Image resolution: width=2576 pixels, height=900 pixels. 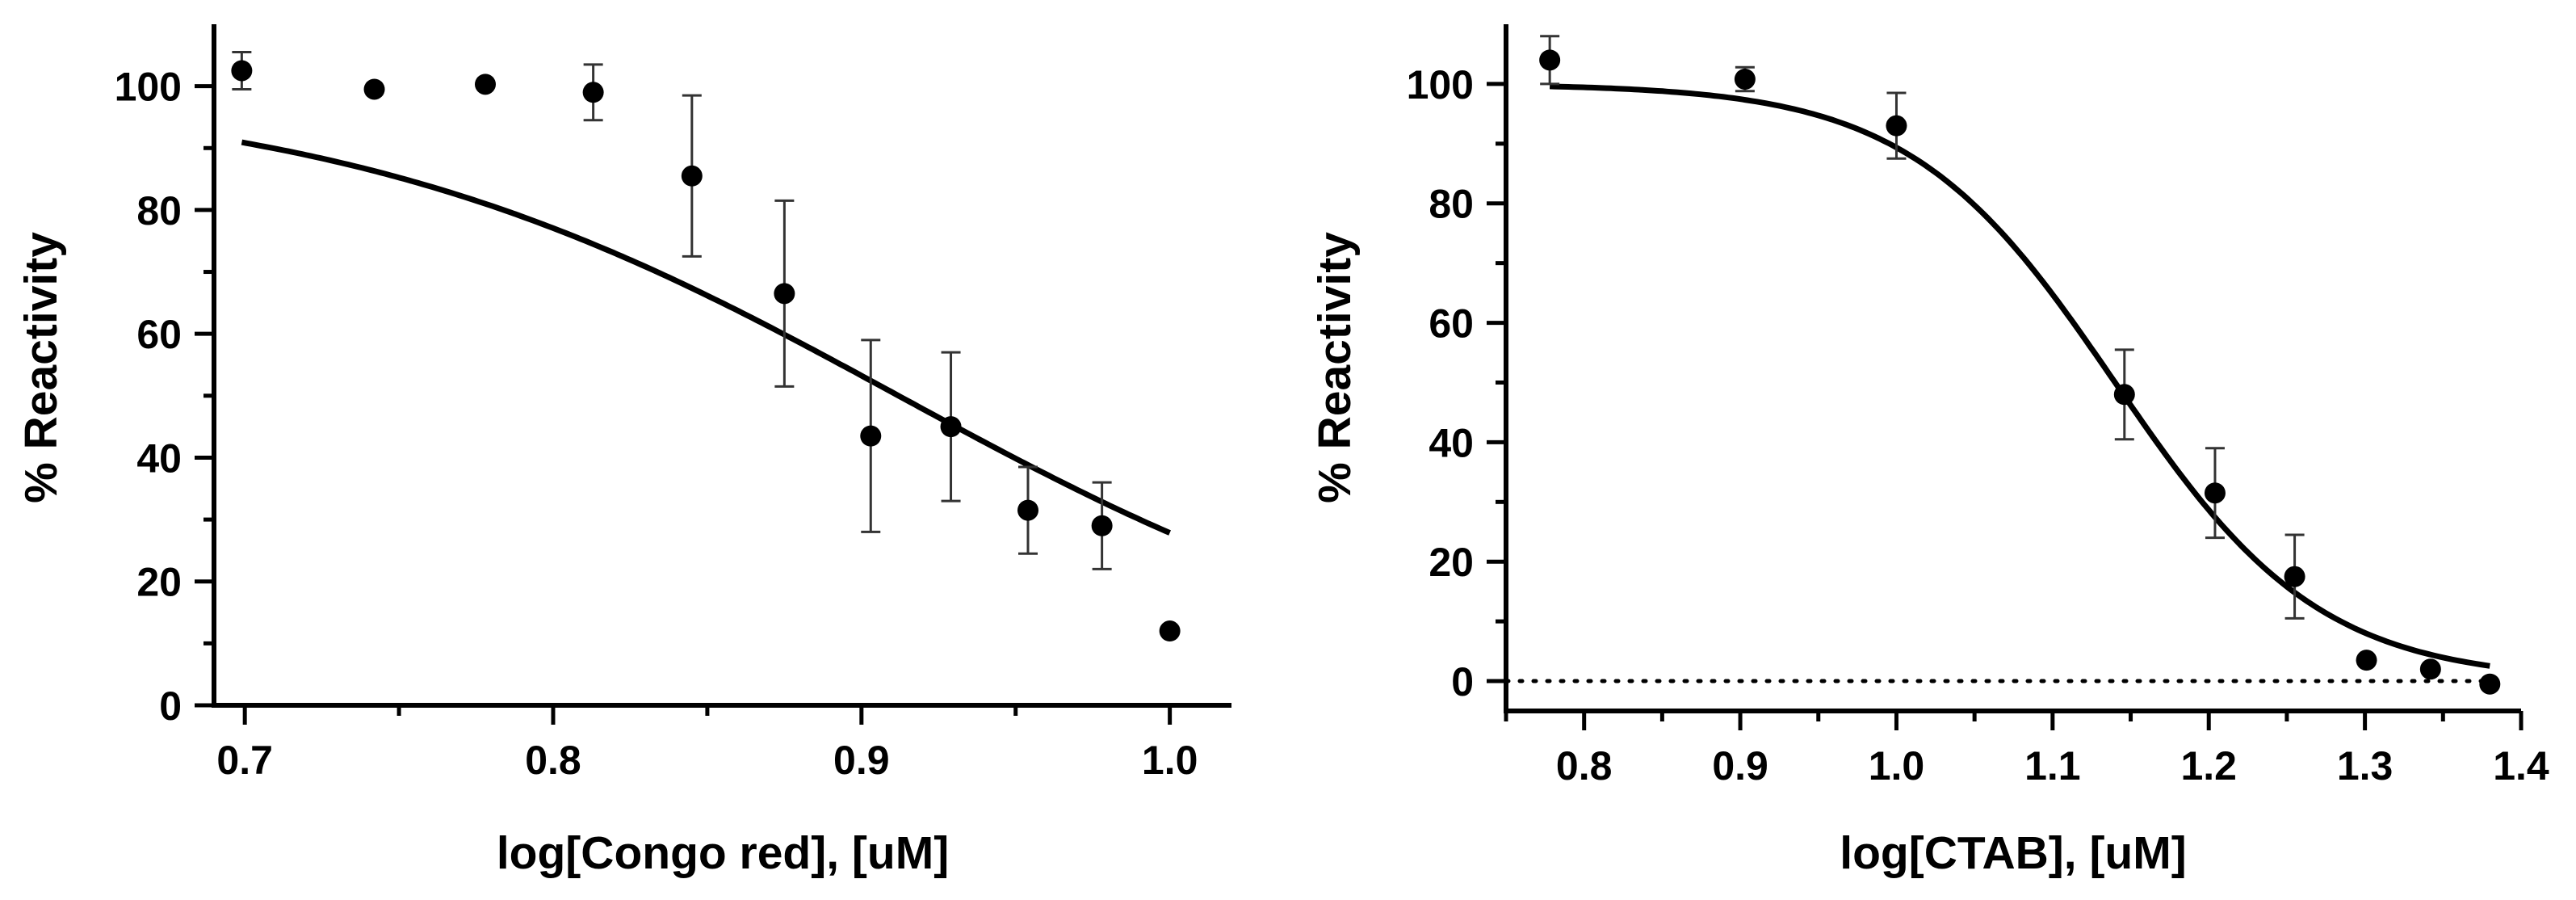 I want to click on x-tick-label: 0.7, so click(x=244, y=760).